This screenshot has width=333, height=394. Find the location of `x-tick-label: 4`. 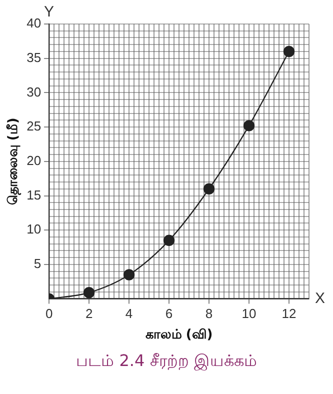

x-tick-label: 4 is located at coordinates (129, 314).